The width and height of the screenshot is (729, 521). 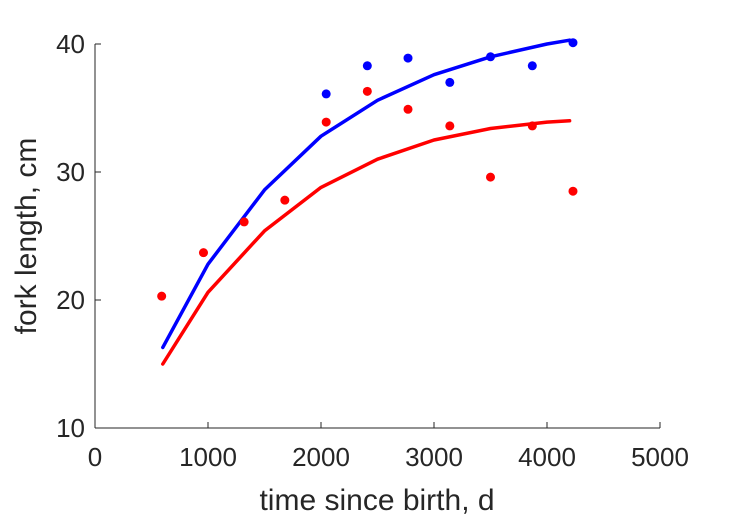 What do you see at coordinates (376, 500) in the screenshot?
I see `x-axis-title: time since birth, d` at bounding box center [376, 500].